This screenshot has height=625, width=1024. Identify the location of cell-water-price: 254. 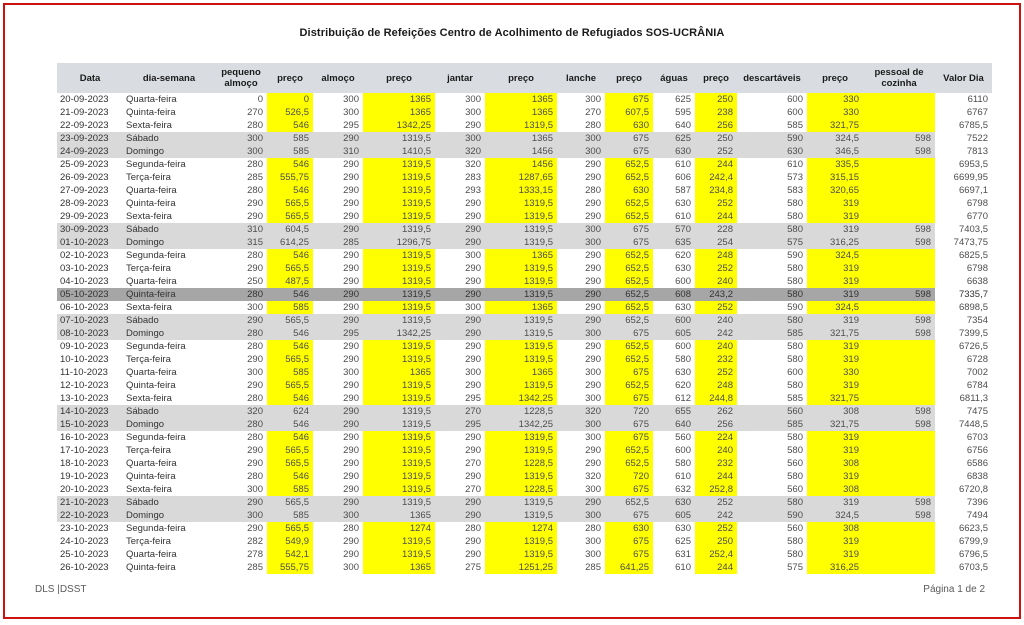
(716, 242).